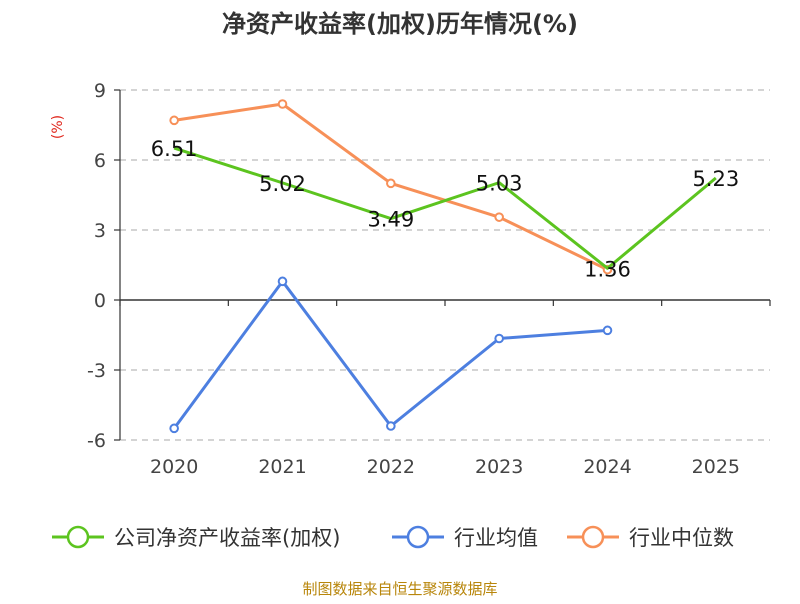  Describe the element at coordinates (100, 301) in the screenshot. I see `y-tick-label: 0` at that location.